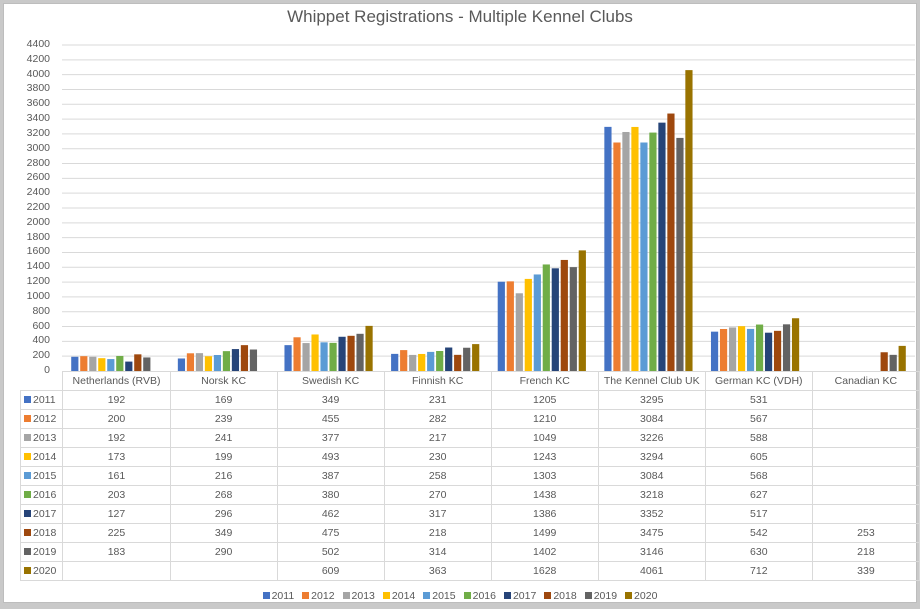  I want to click on table-cell: 3226, so click(651, 438).